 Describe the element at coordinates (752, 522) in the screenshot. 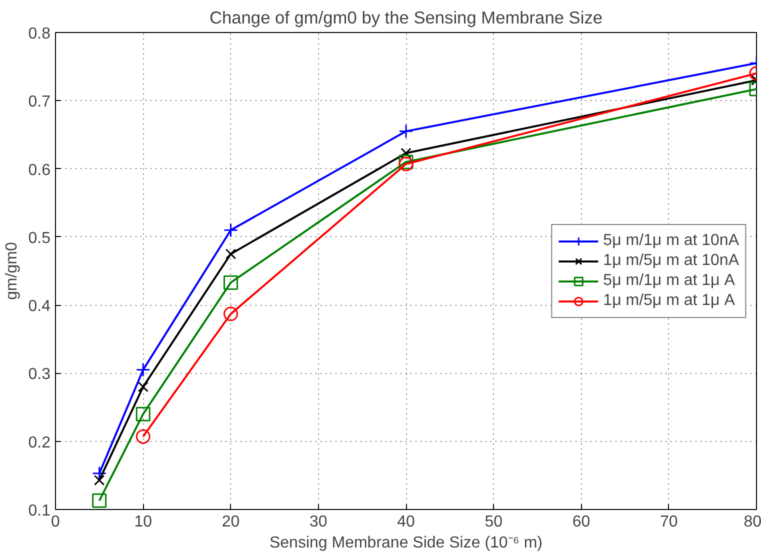

I see `x-tick-label: 80` at that location.